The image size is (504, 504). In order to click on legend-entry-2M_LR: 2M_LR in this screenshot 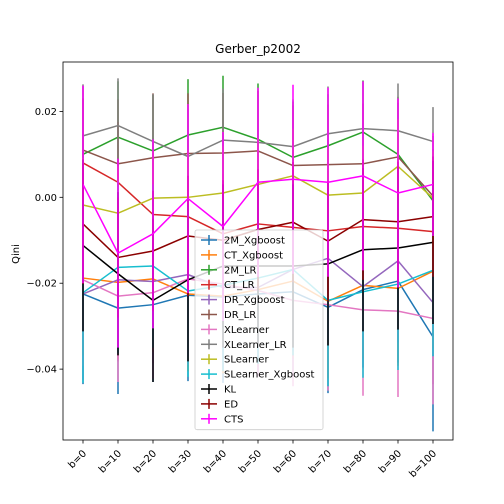, I will do `click(229, 270)`.